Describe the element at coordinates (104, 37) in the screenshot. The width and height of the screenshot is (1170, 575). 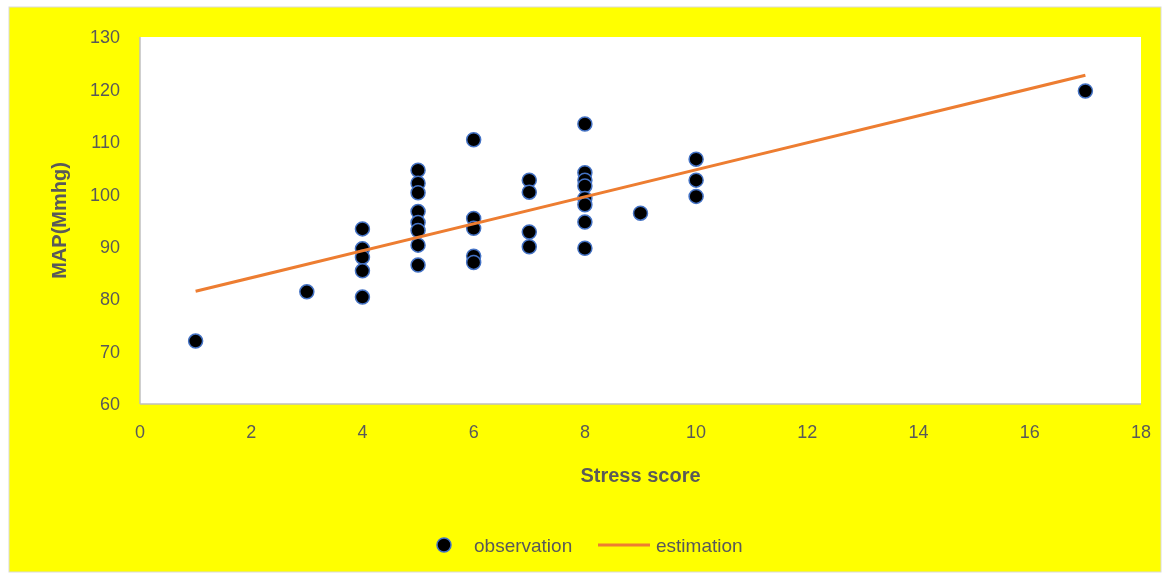
I see `y-tick-label: 130` at that location.